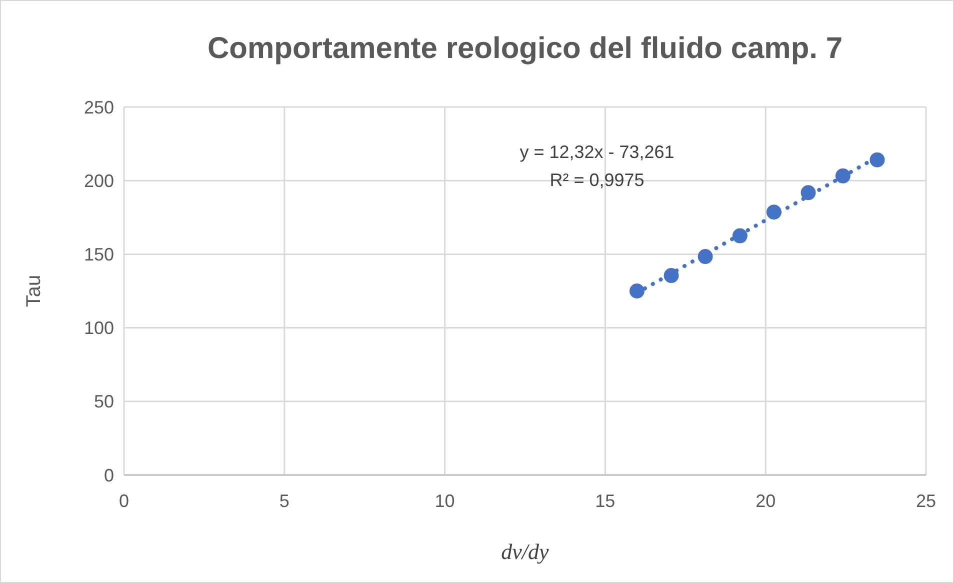  What do you see at coordinates (284, 501) in the screenshot?
I see `x-tick-label: 5` at bounding box center [284, 501].